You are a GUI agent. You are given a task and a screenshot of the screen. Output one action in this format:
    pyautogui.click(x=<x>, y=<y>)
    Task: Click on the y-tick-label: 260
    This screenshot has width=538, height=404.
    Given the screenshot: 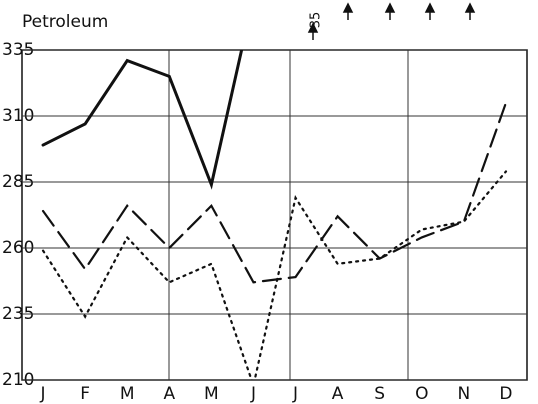 What is the action you would take?
    pyautogui.click(x=18, y=248)
    